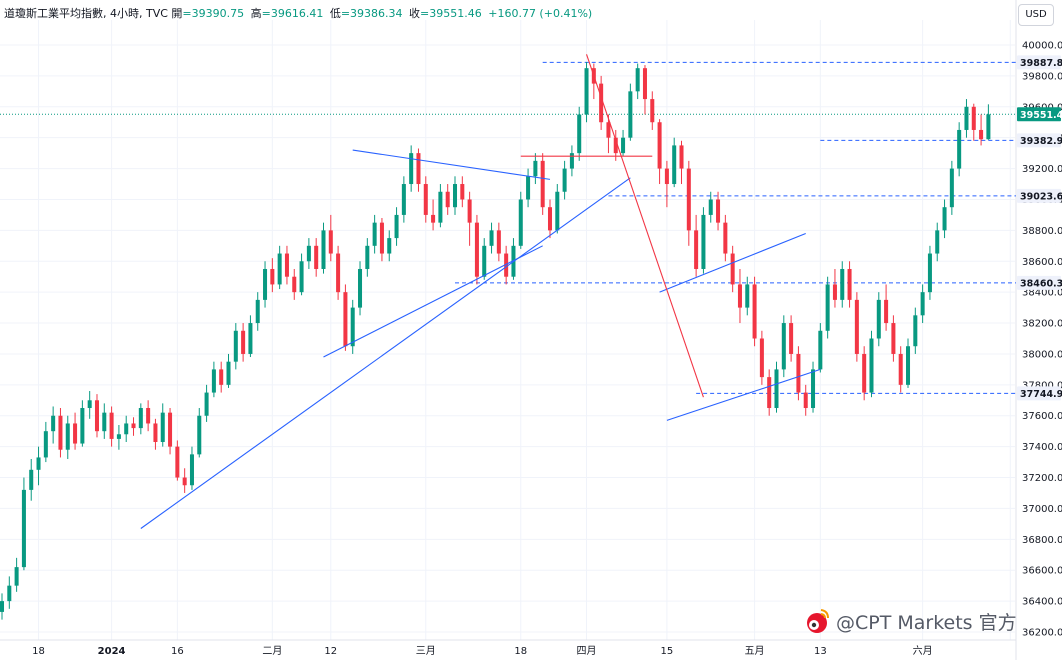  What do you see at coordinates (38, 651) in the screenshot?
I see `time-tick-label: 18` at bounding box center [38, 651].